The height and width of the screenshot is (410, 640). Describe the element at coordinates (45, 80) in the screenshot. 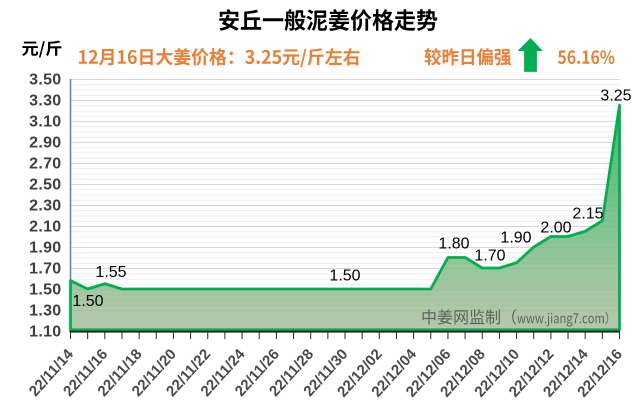

I see `svg-text: 3.50` at that location.